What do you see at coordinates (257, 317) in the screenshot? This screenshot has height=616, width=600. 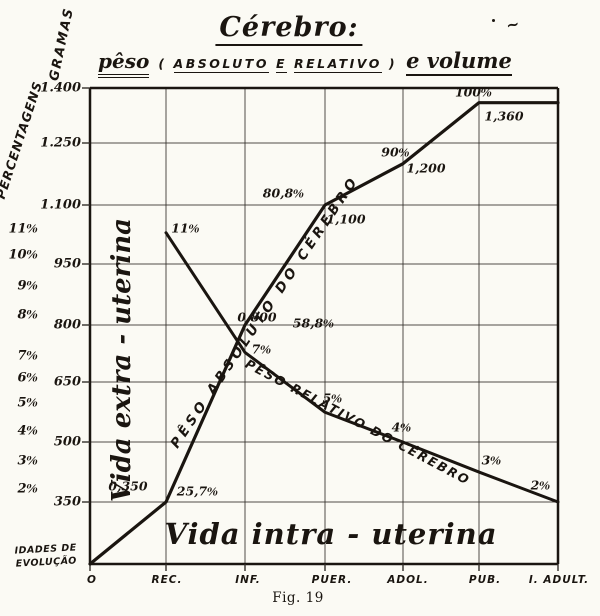 I see `data-label: 0,800` at bounding box center [257, 317].